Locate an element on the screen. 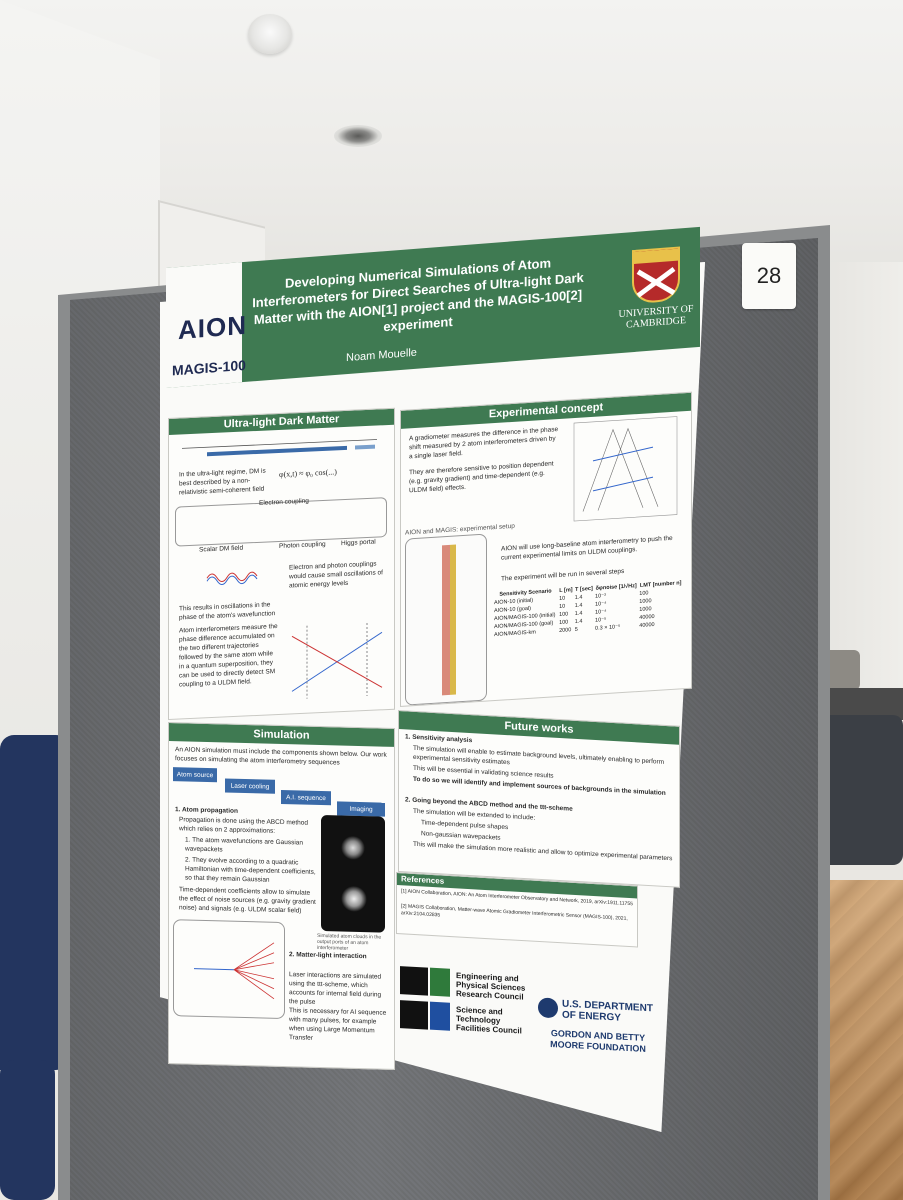  flow-ai-sequence: A.I. sequence is located at coordinates (306, 797).